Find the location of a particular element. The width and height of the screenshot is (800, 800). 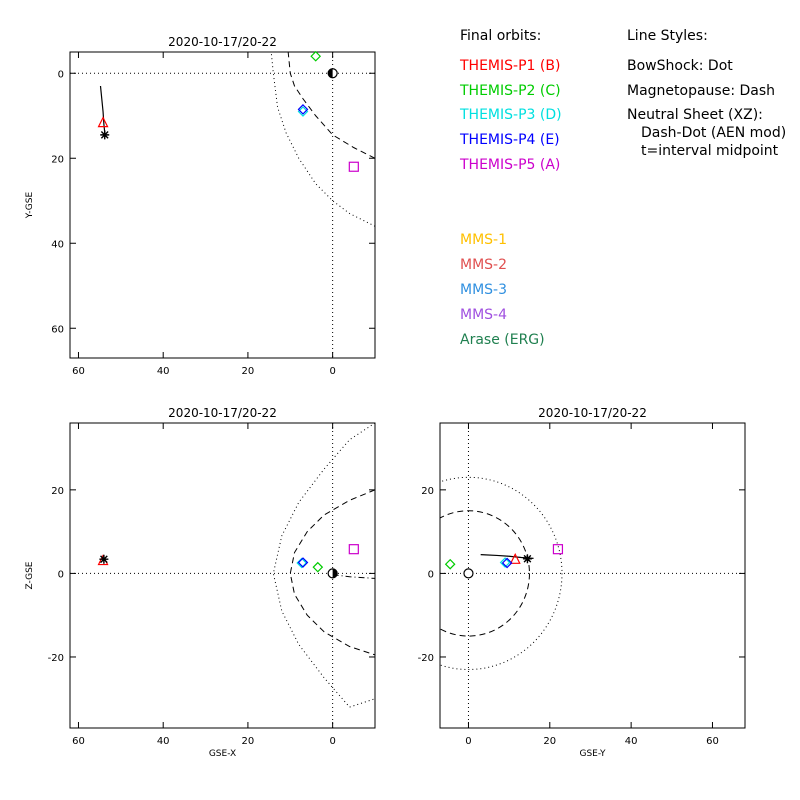

yz-y-tick-label: 20 is located at coordinates (427, 491).